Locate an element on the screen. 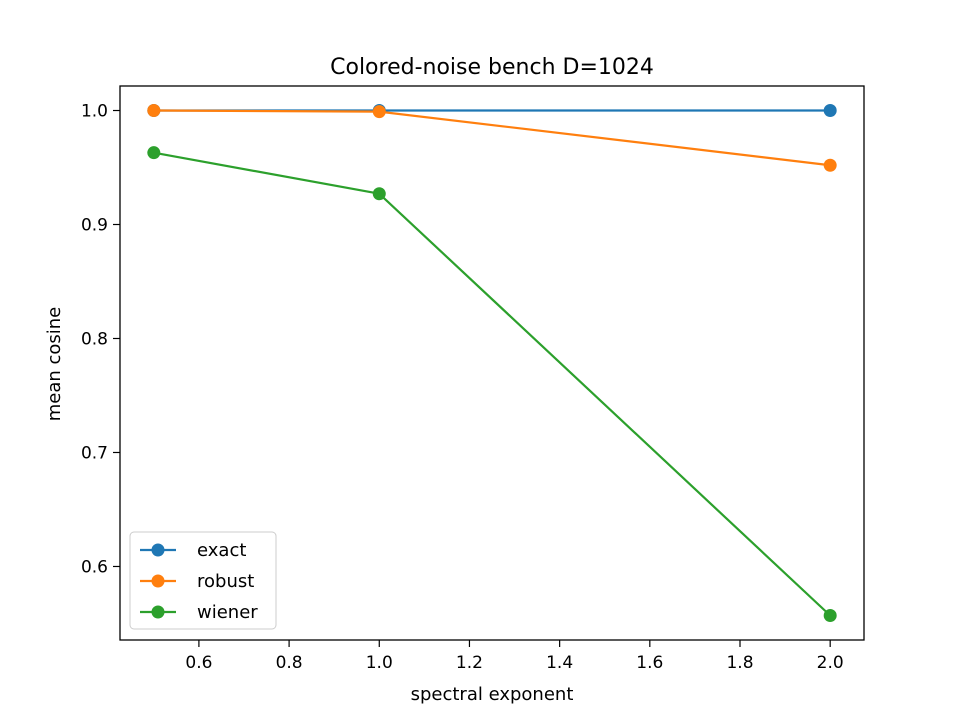 The height and width of the screenshot is (720, 960). x-tick-label: 1.8 is located at coordinates (739, 663).